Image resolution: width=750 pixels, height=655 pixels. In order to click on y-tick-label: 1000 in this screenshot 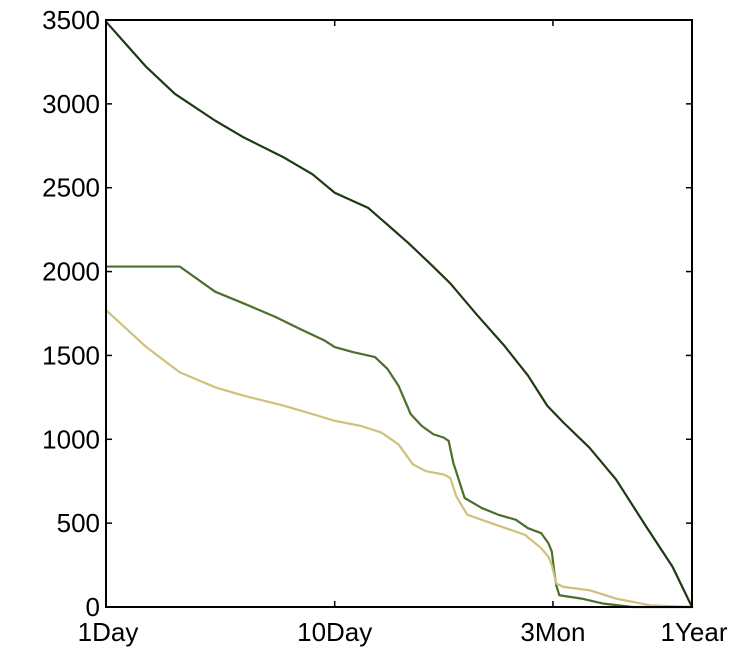, I will do `click(71, 439)`.